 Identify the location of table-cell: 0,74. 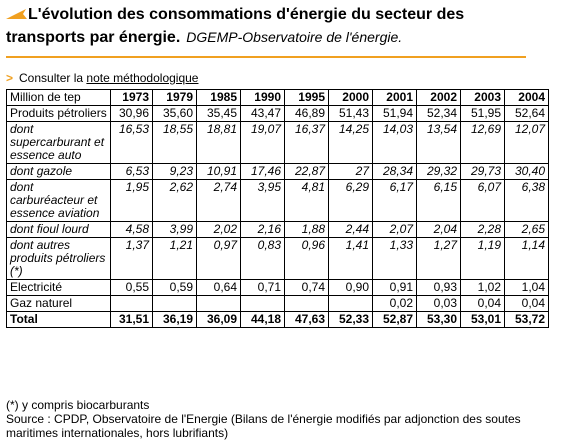
(306, 287).